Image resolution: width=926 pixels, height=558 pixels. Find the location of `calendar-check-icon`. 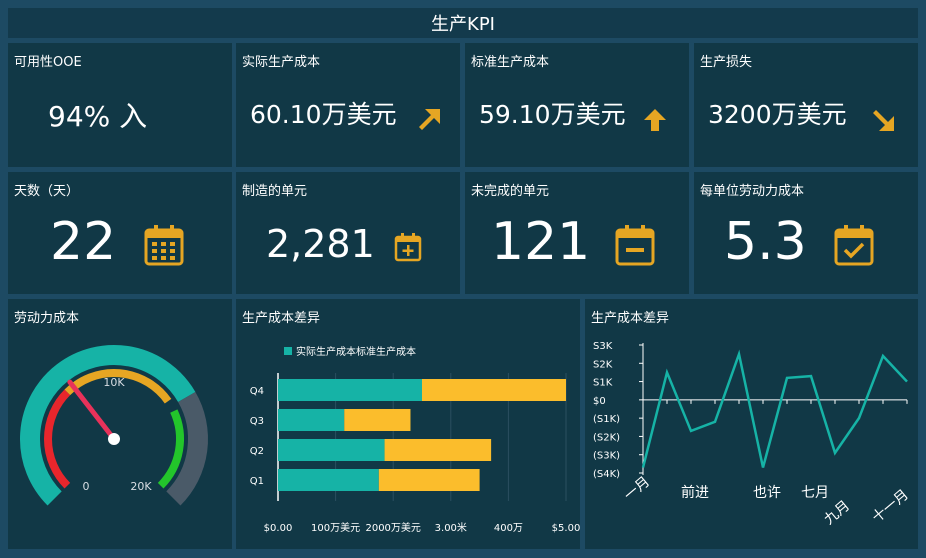

calendar-check-icon is located at coordinates (854, 245).